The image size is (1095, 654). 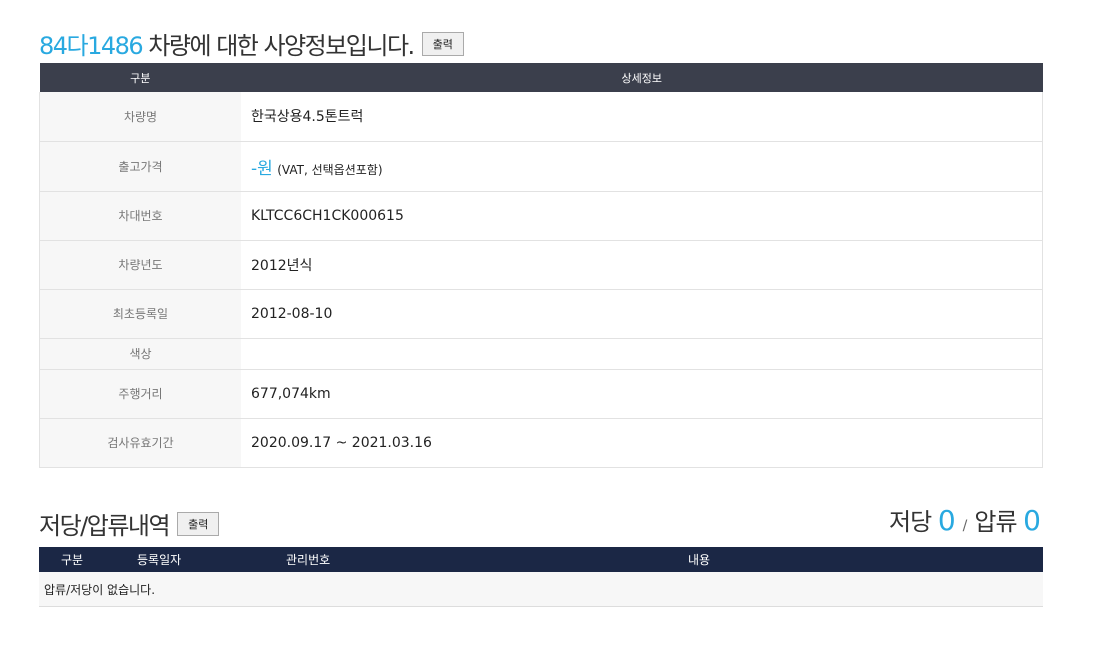 I want to click on lien-table: 구분 등록일자 관리번호 내용 압류/저당이 없습니다., so click(x=541, y=577).